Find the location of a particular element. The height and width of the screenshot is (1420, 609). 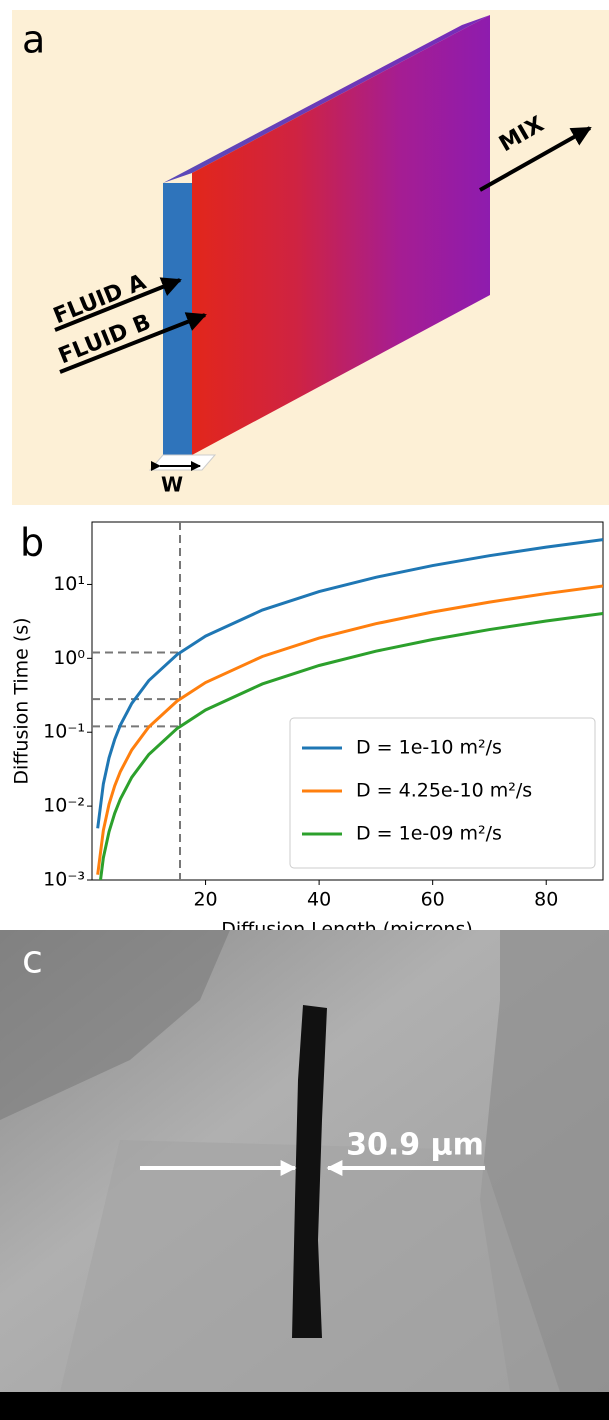

info-bar is located at coordinates (304, 1406).